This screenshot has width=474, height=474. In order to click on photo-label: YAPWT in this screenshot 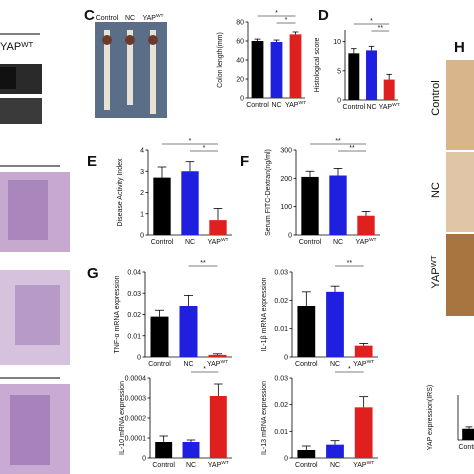, I will do `click(152, 17)`.